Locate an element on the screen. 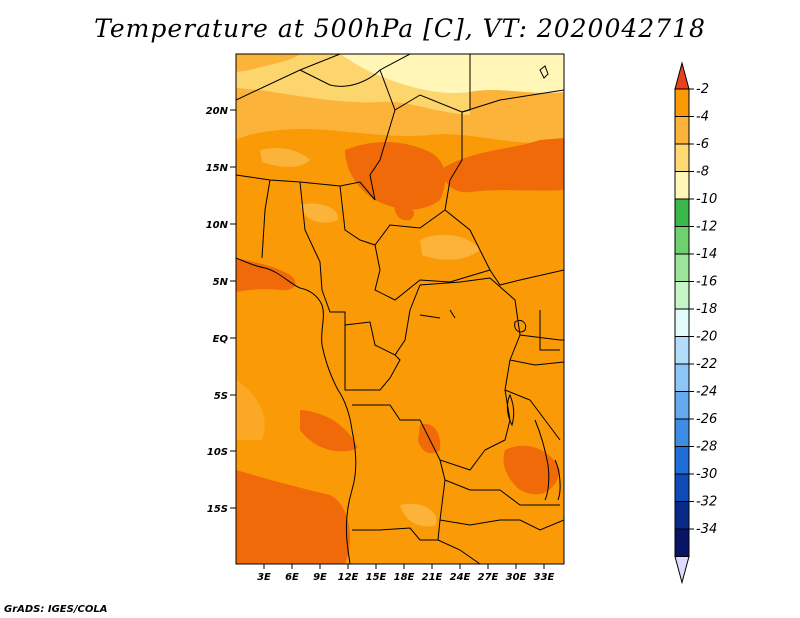  longitude-axis: 3E 6E 9E 12E 15E 18E 21E 24E 27E 30E 33E is located at coordinates (406, 573).